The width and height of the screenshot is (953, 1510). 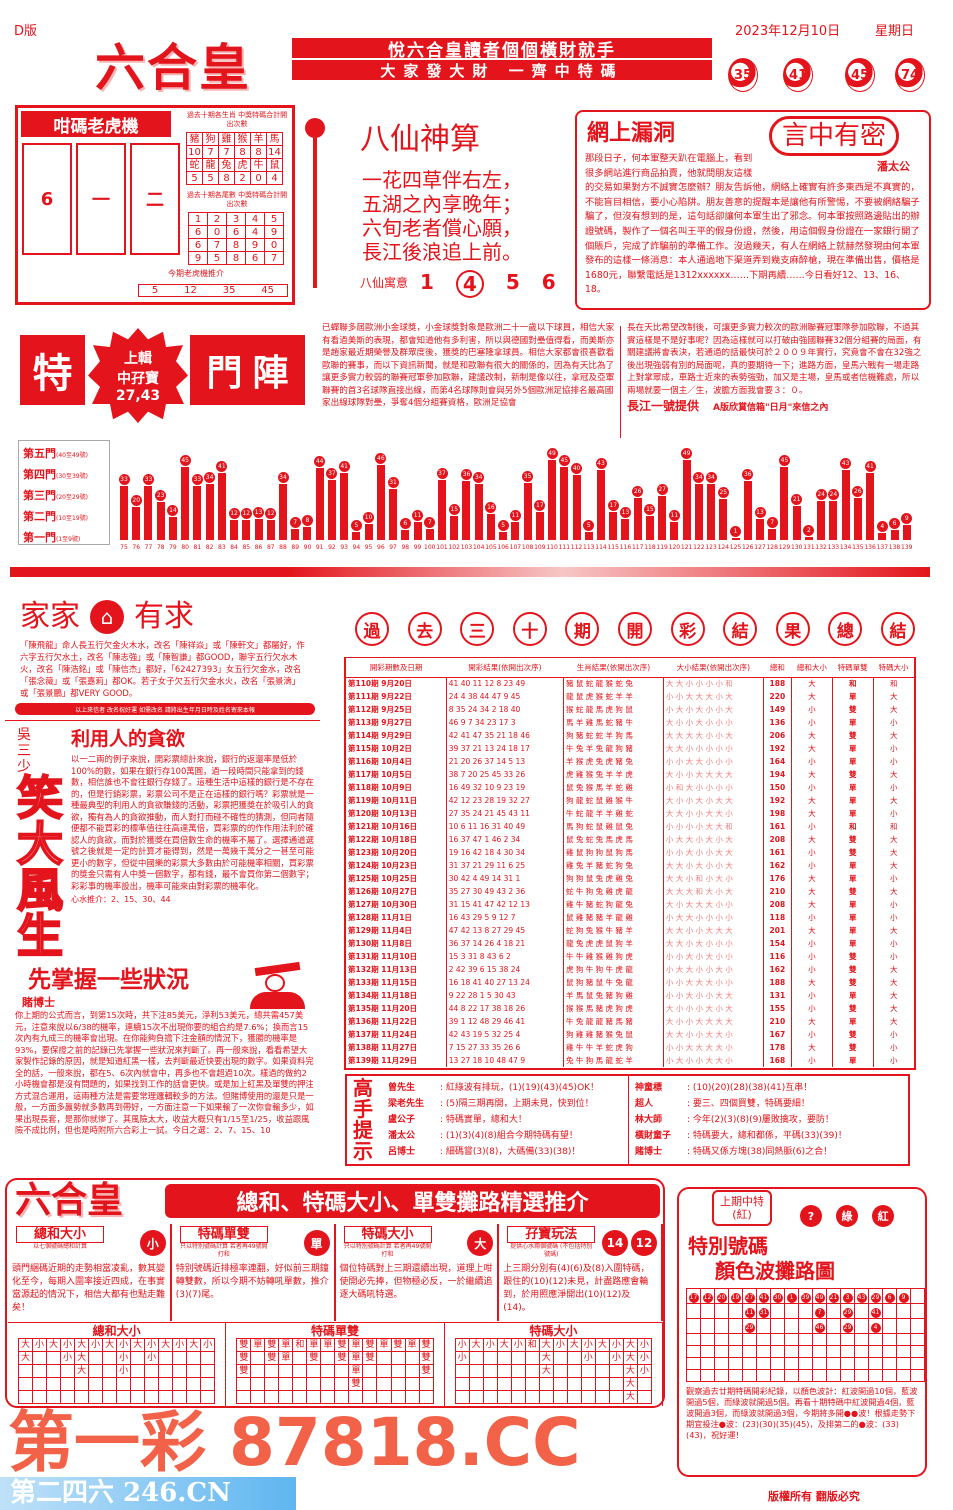 What do you see at coordinates (210, 152) in the screenshot?
I see `count-cell: 7` at bounding box center [210, 152].